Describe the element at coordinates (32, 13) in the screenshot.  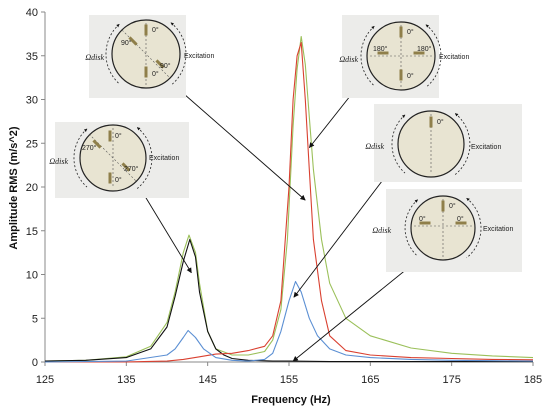
I see `y-tick-label: 40` at that location.